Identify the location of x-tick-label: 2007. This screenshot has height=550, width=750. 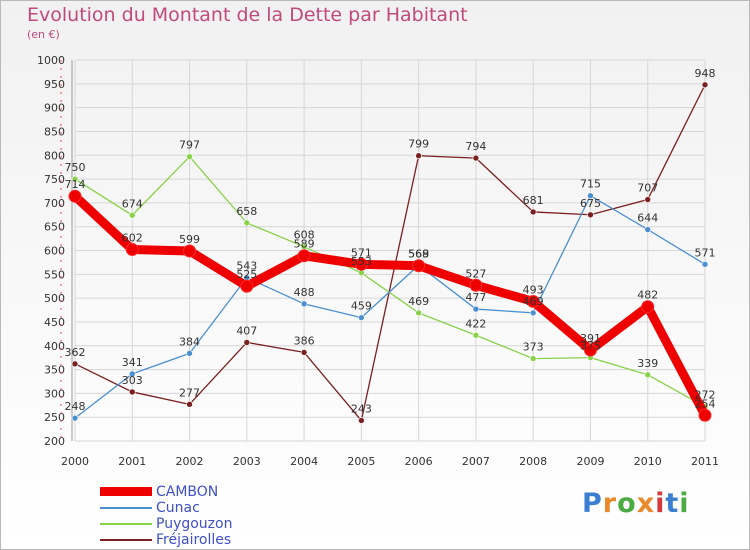
(476, 461).